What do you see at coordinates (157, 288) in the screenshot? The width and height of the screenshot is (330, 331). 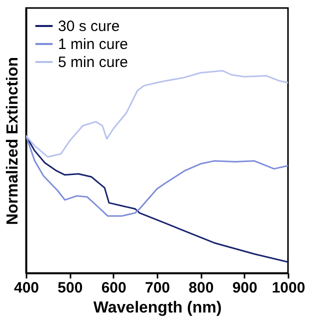 I see `x-tick-label: 700` at bounding box center [157, 288].